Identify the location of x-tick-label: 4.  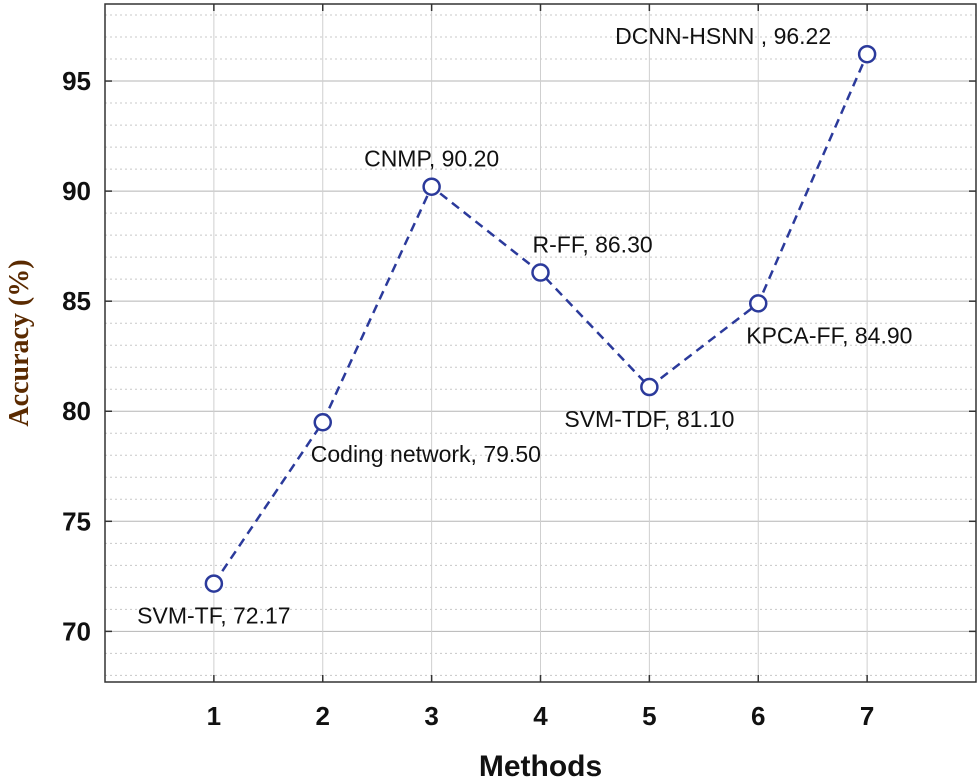
(540, 716).